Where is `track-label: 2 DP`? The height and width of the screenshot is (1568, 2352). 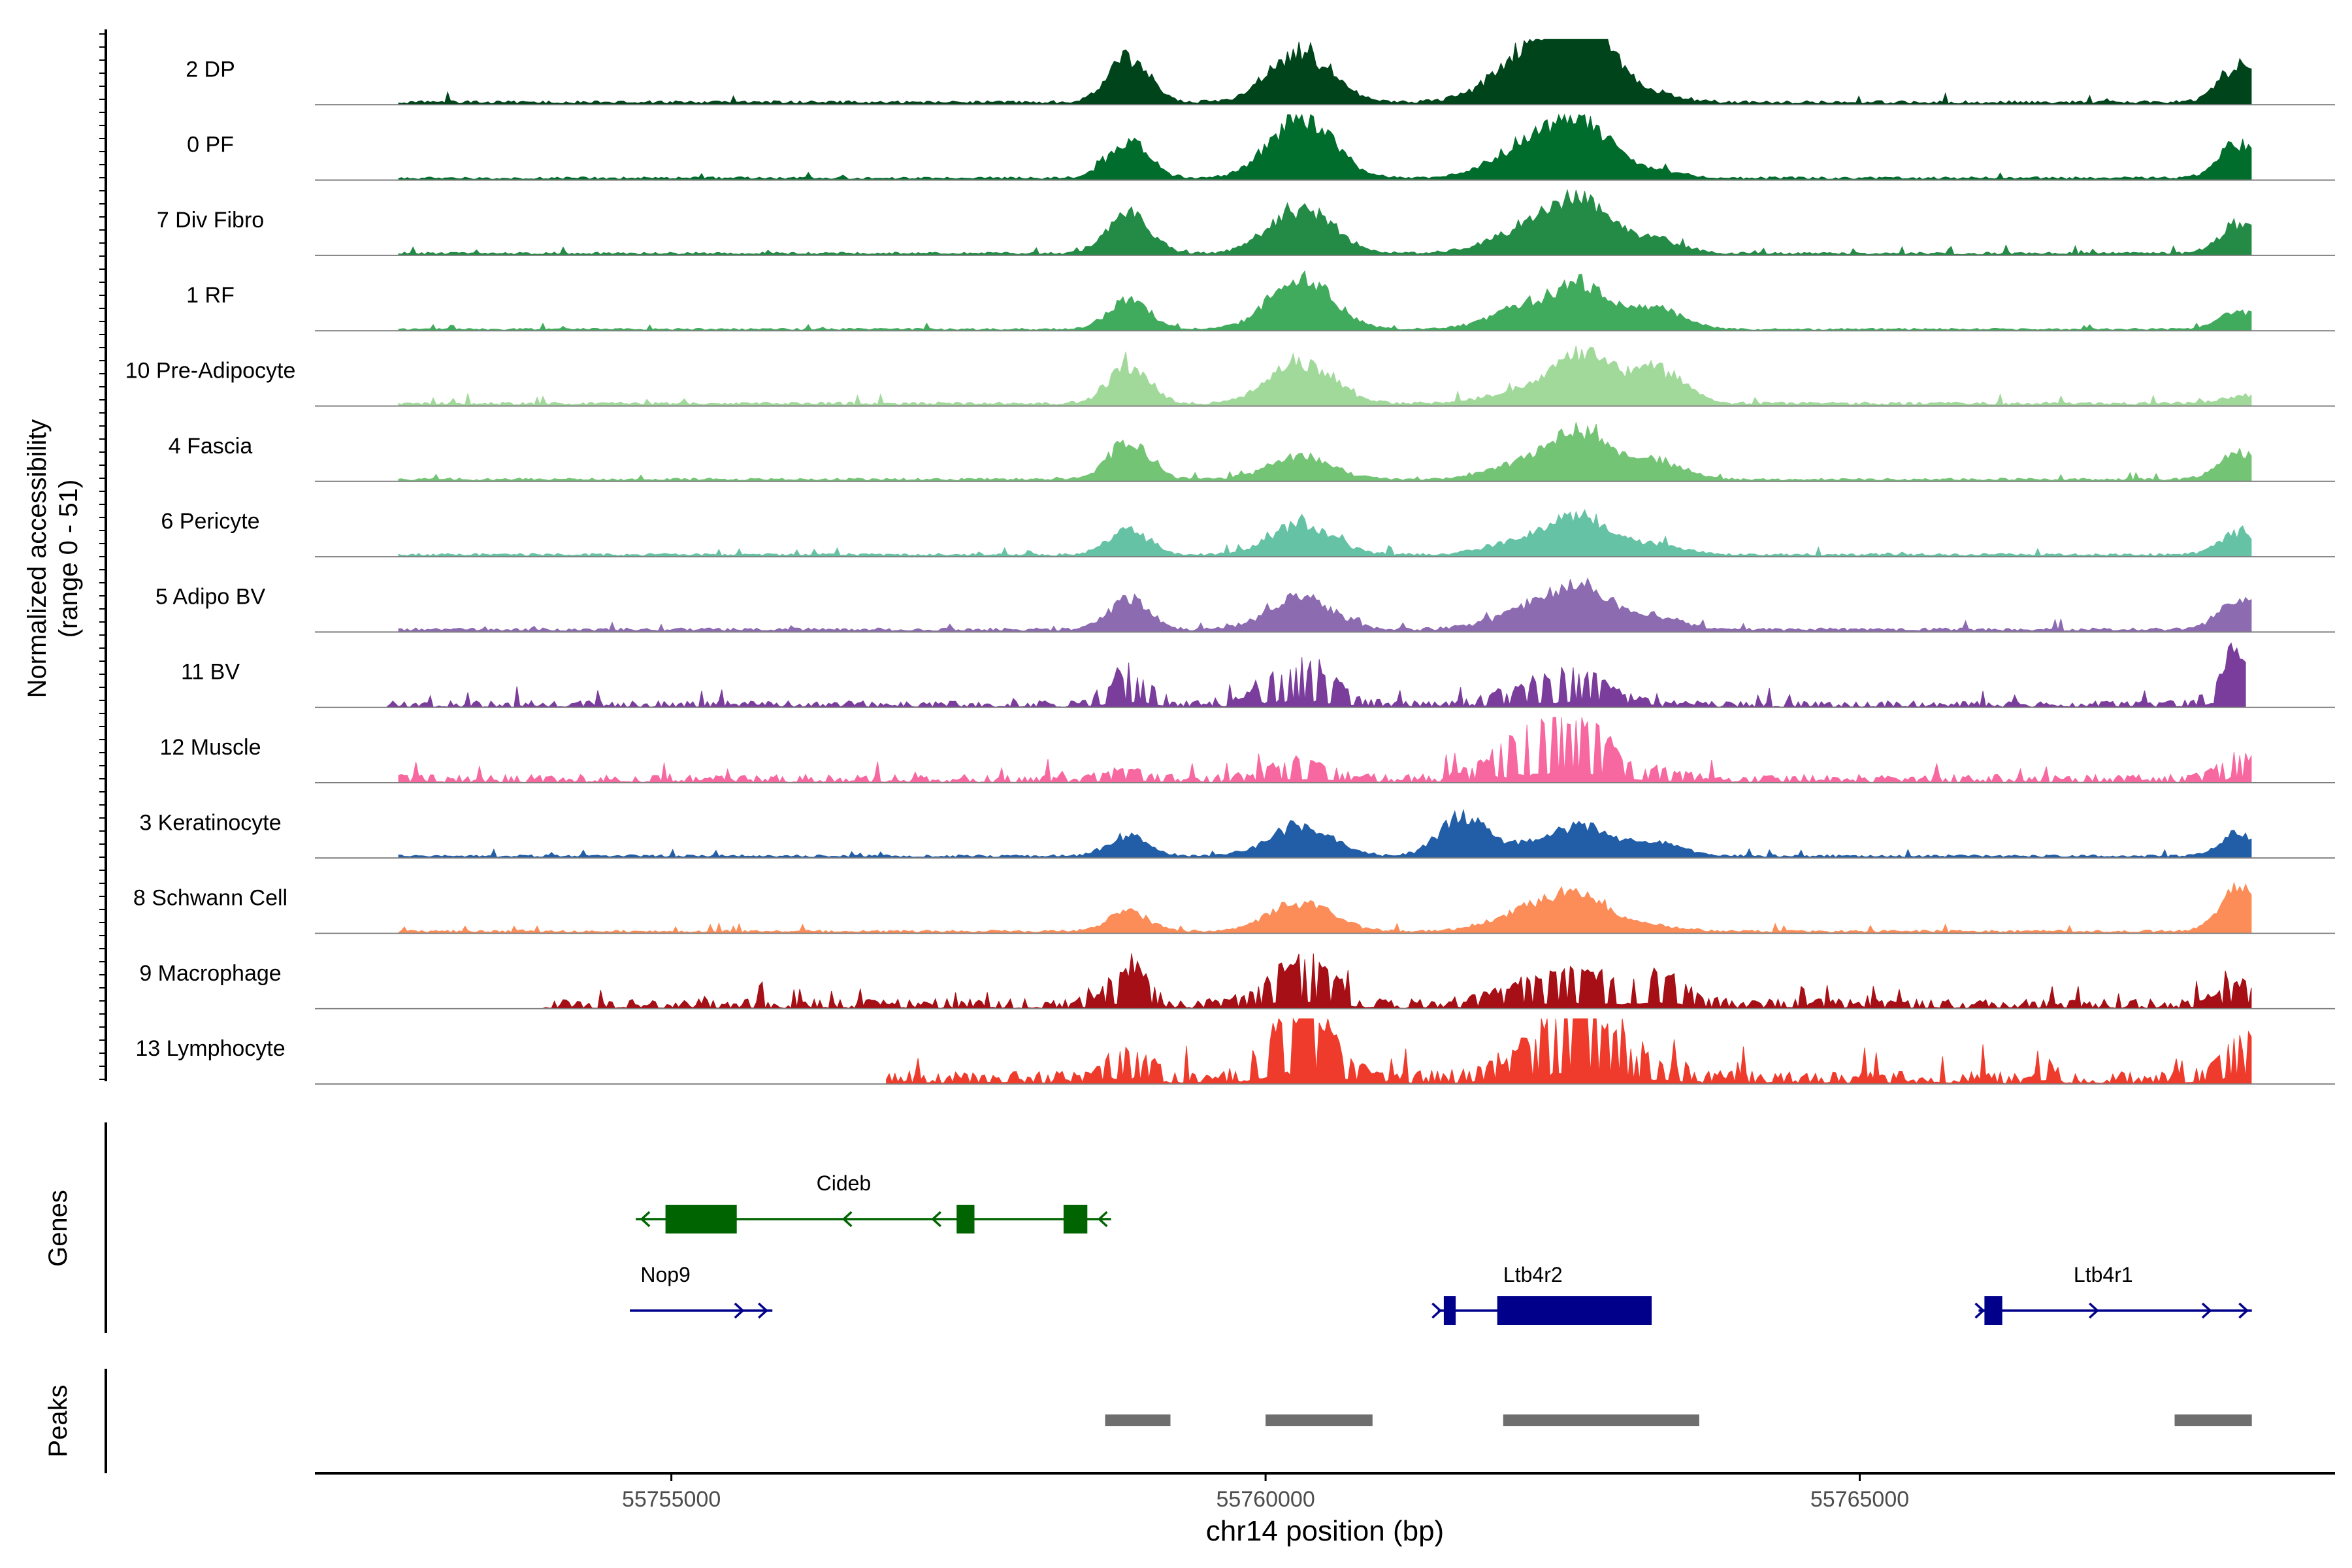
track-label: 2 DP is located at coordinates (210, 69).